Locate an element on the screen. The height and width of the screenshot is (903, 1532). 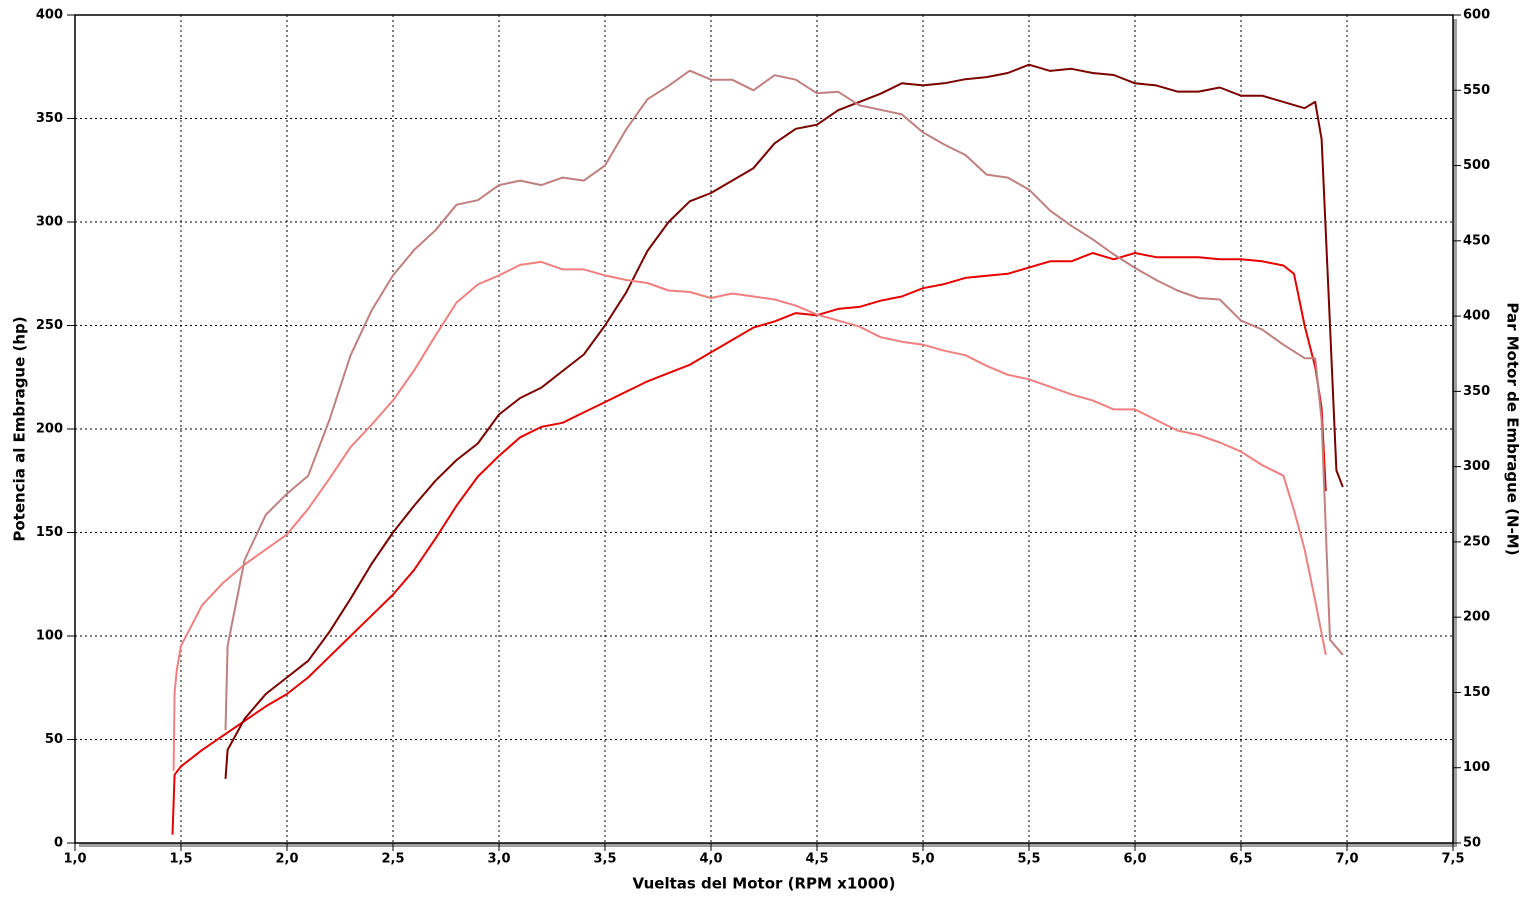
x-tick-label: 6,5 is located at coordinates (1240, 859).